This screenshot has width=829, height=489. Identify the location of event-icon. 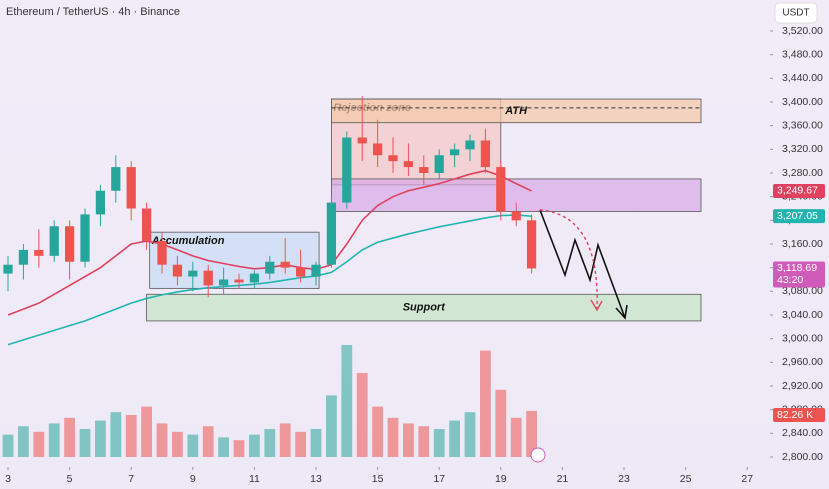
(538, 455).